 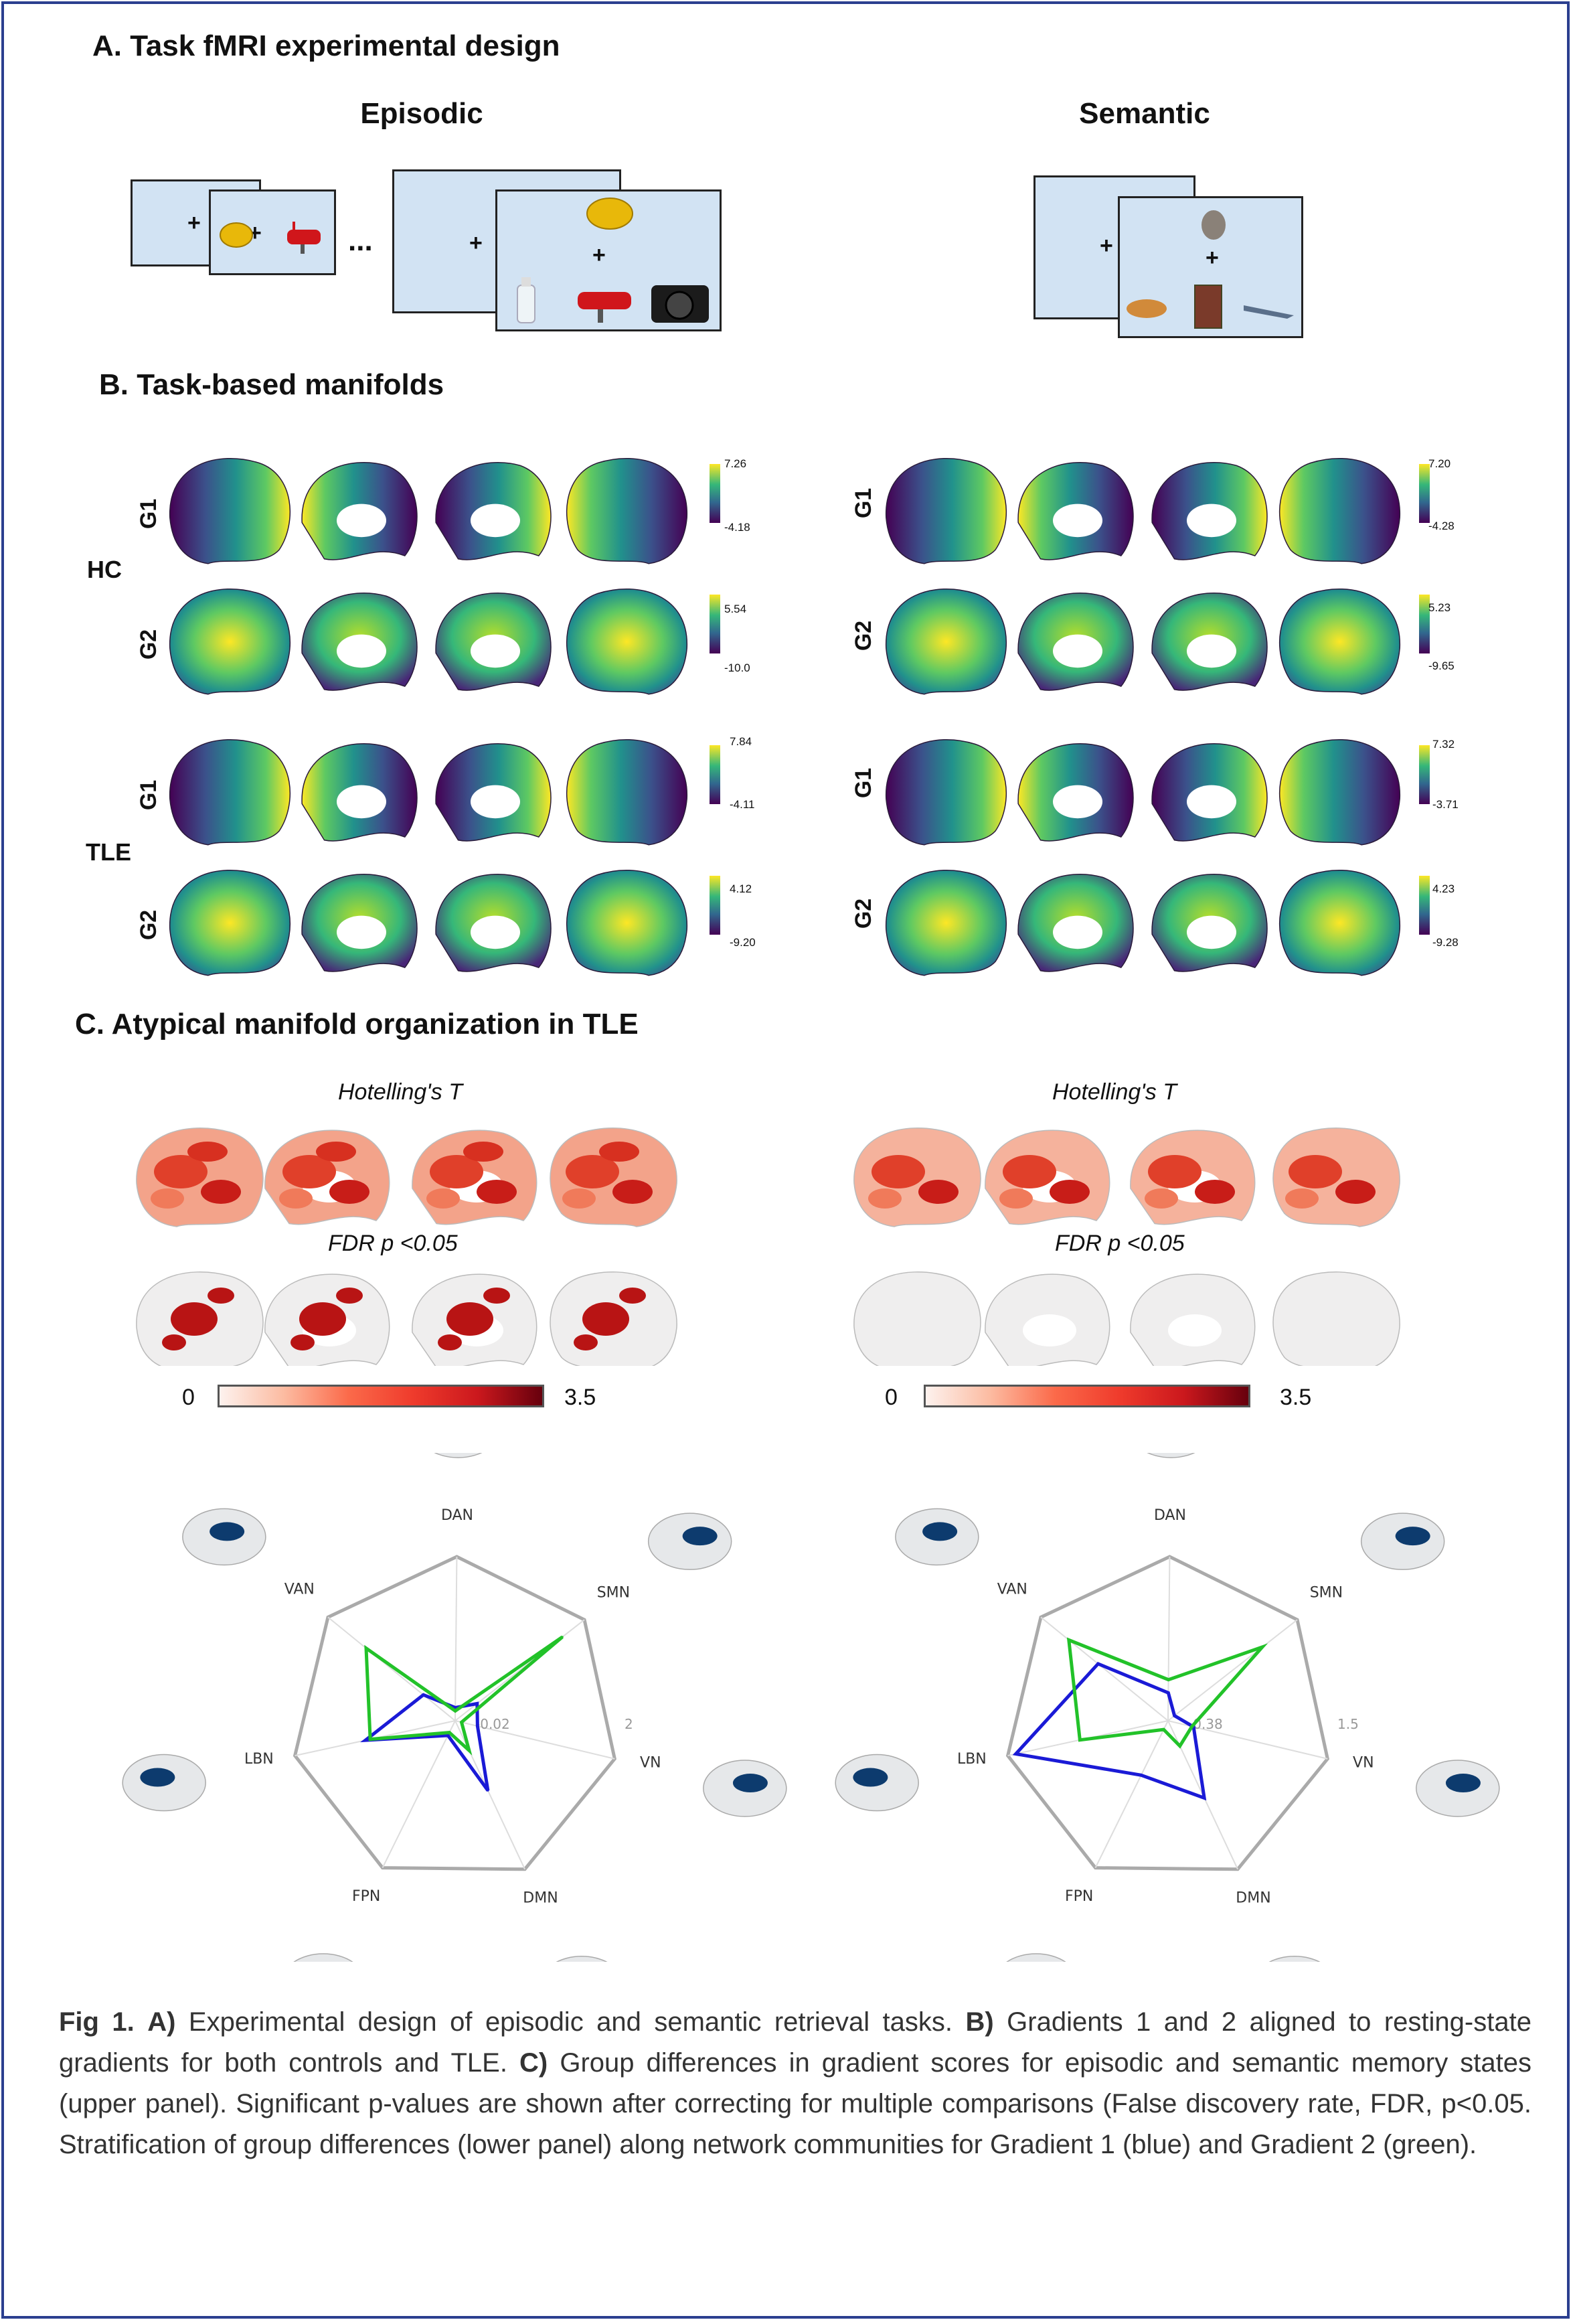 I want to click on radar-outer-ring, so click(x=1167, y=1713).